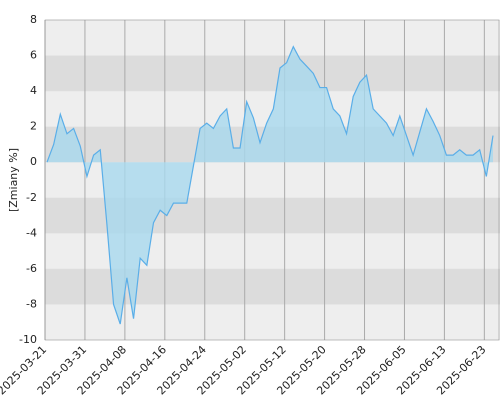 The image size is (500, 400). What do you see at coordinates (31, 232) in the screenshot?
I see `y-tick-label: -4` at bounding box center [31, 232].